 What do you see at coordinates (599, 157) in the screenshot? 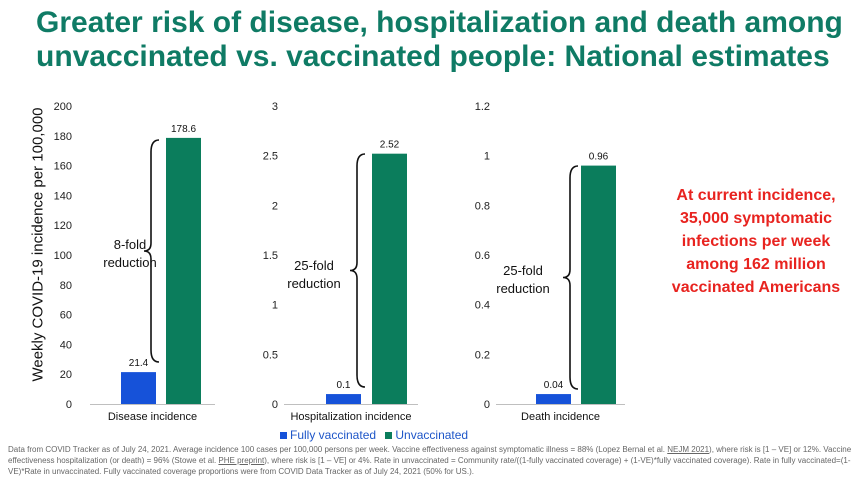
I see `chart-3-data-label-unvaccinated: 0.96` at bounding box center [599, 157].